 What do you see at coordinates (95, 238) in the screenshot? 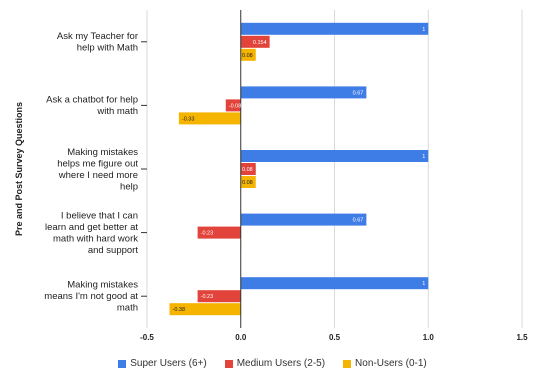
I see `category-label-line: math with hard work` at bounding box center [95, 238].